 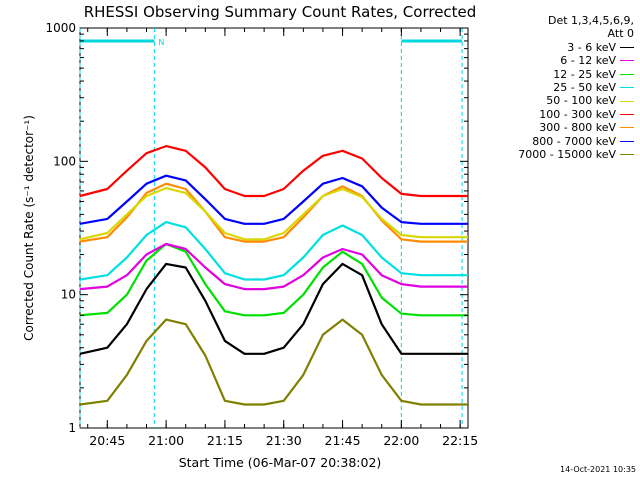 I want to click on series-line-100-300-kev, so click(x=273, y=171).